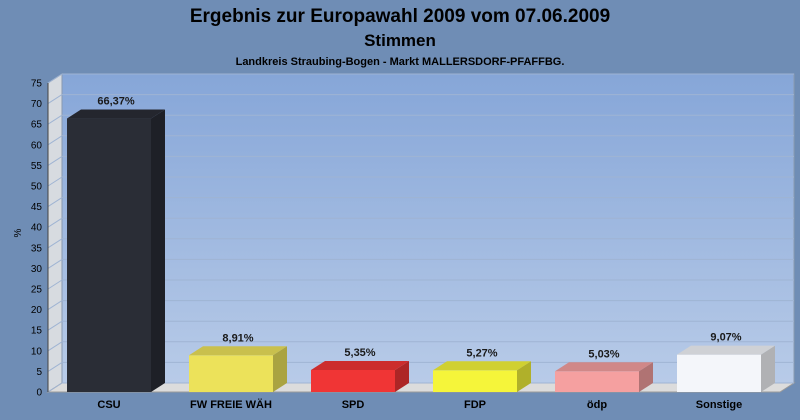  Describe the element at coordinates (39, 393) in the screenshot. I see `y-tick-label: 0` at that location.